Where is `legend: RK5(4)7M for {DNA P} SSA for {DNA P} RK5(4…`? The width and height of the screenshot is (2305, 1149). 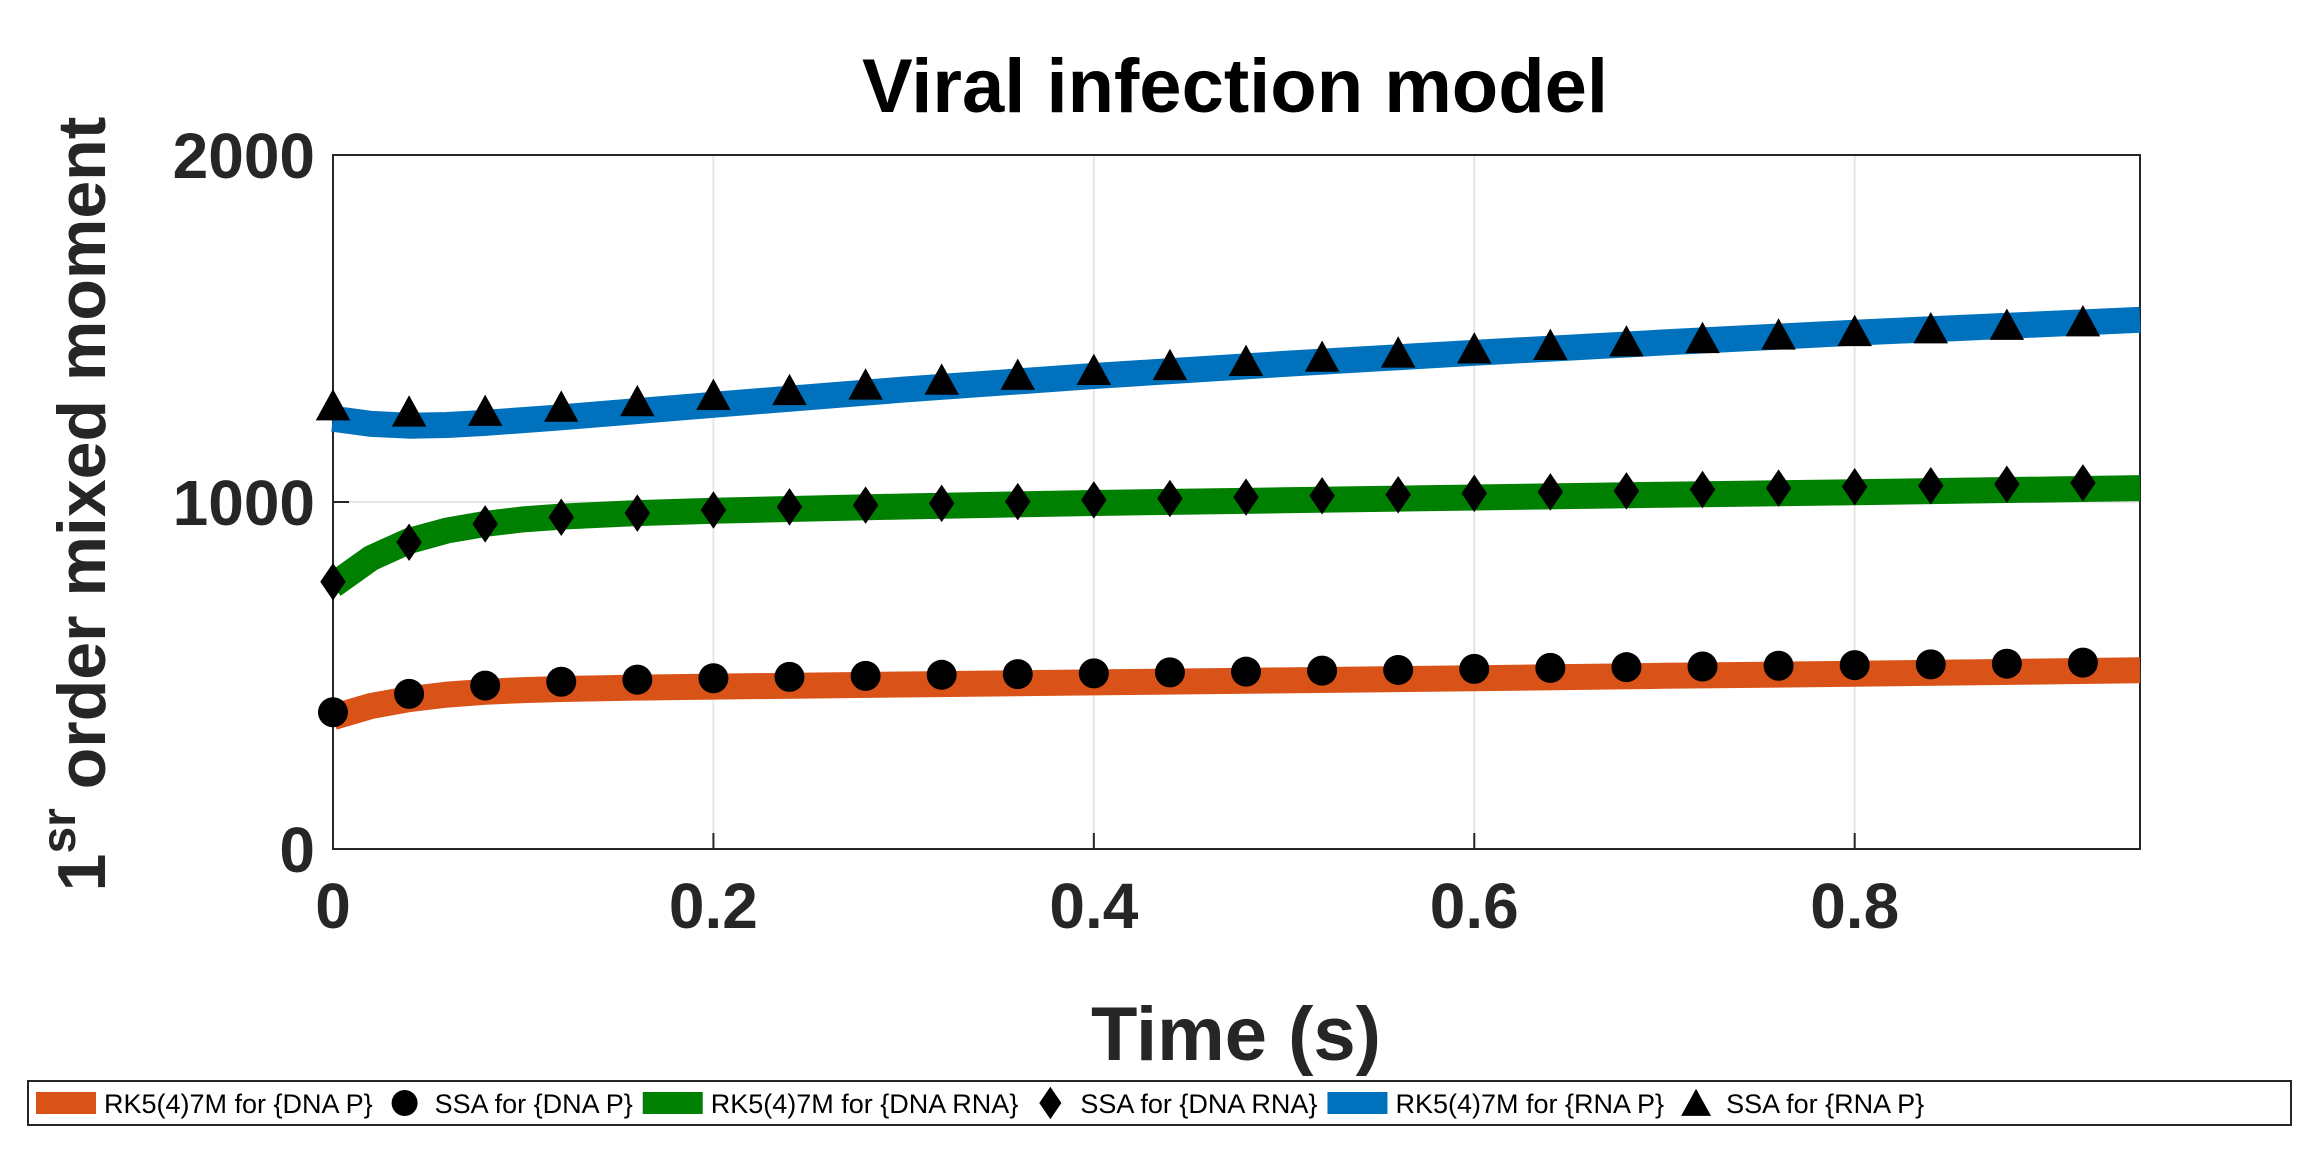
legend: RK5(4)7M for {DNA P} SSA for {DNA P} RK5(4… is located at coordinates (1159, 1103).